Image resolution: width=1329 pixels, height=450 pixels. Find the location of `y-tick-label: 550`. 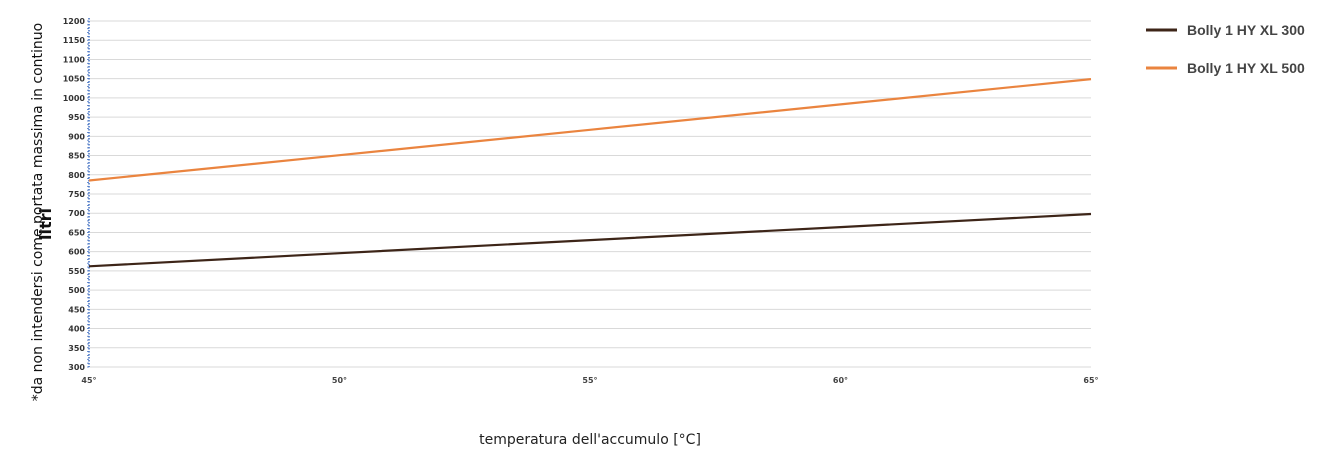

y-tick-label: 550 is located at coordinates (76, 271).